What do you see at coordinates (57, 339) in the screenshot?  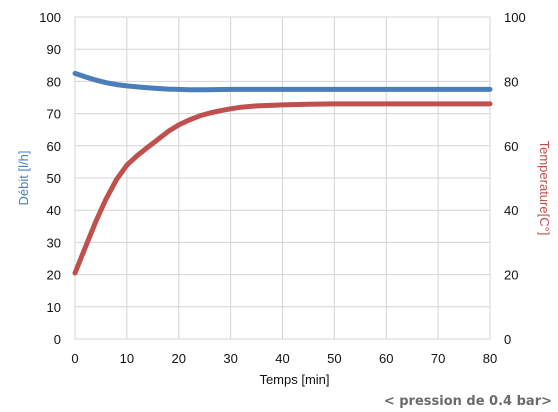 I see `y-left-tick-label: 0` at bounding box center [57, 339].